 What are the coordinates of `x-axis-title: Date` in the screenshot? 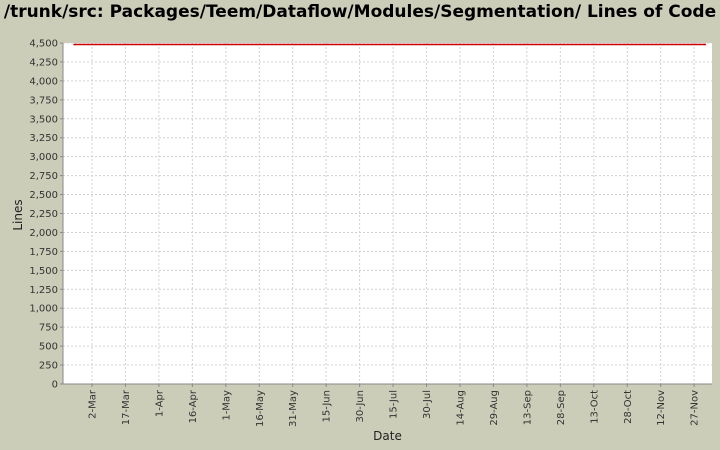 It's located at (387, 436).